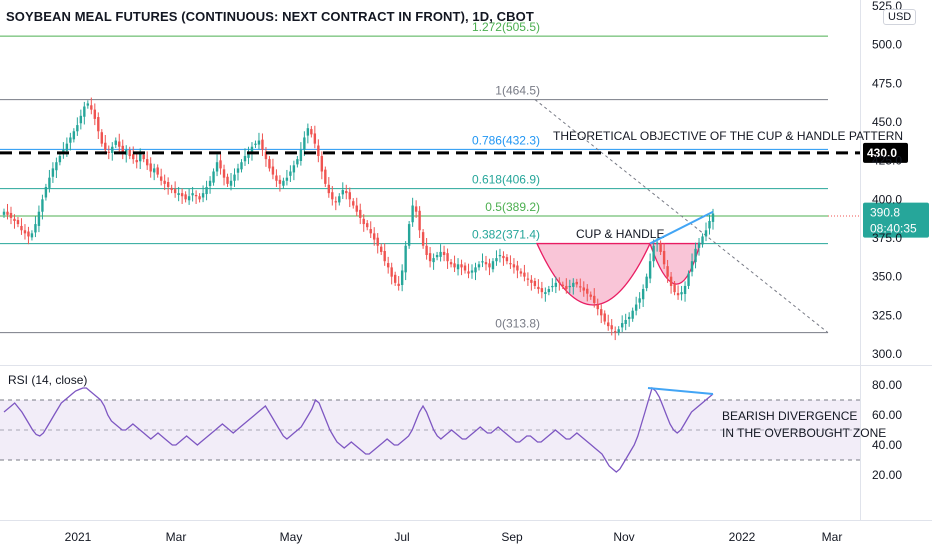 This screenshot has width=932, height=550. I want to click on rsi-line, so click(358, 429).